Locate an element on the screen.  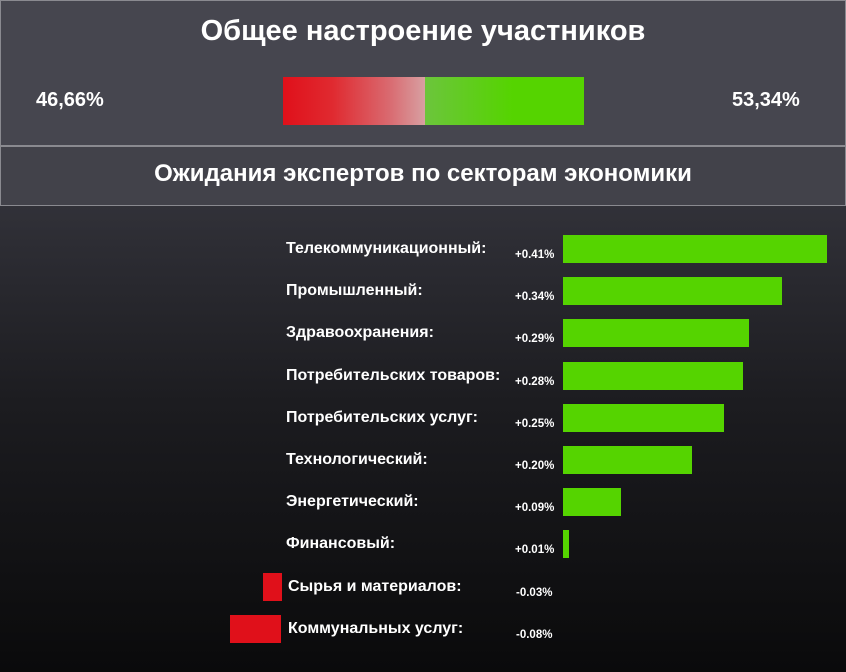
value-label: -0.08% is located at coordinates (534, 634).